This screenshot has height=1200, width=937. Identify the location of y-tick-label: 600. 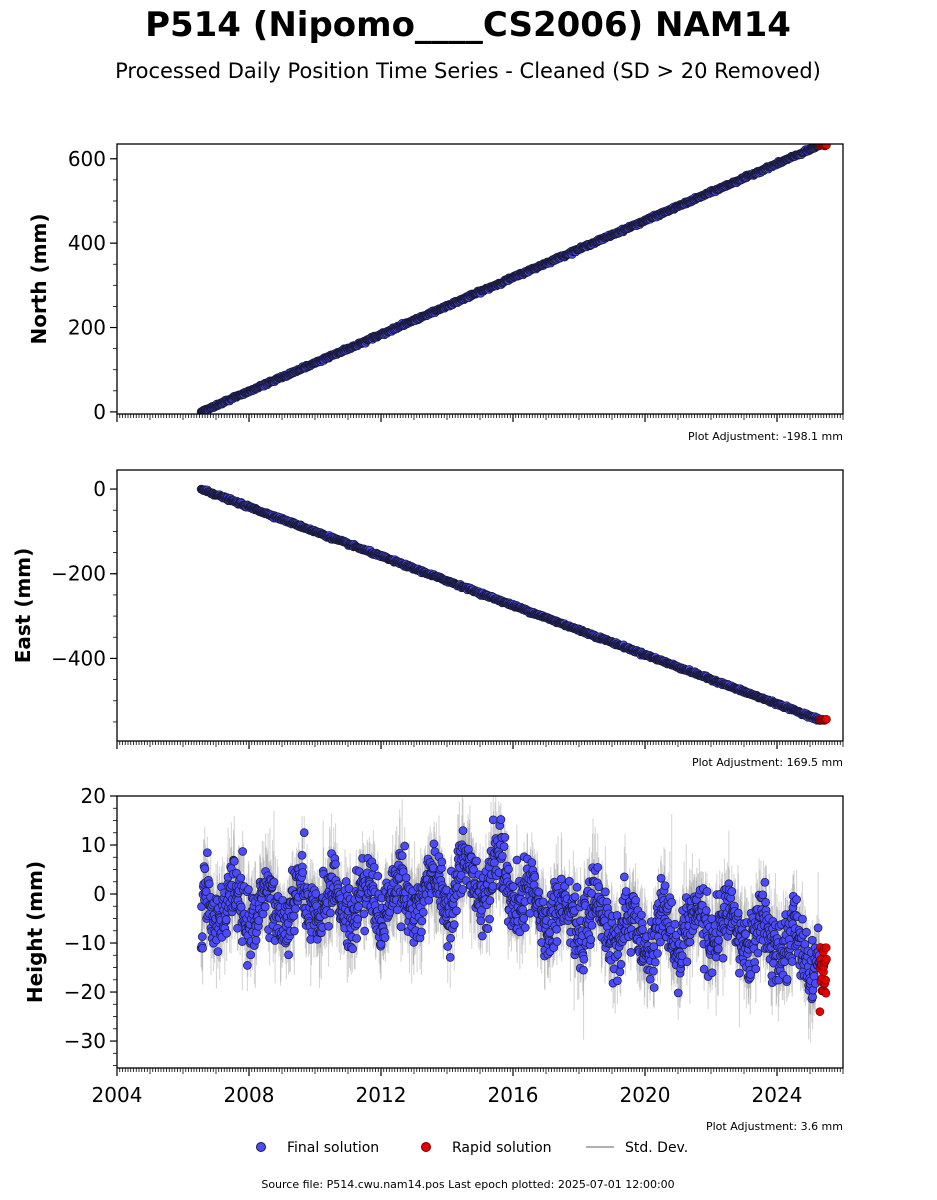
(87, 159).